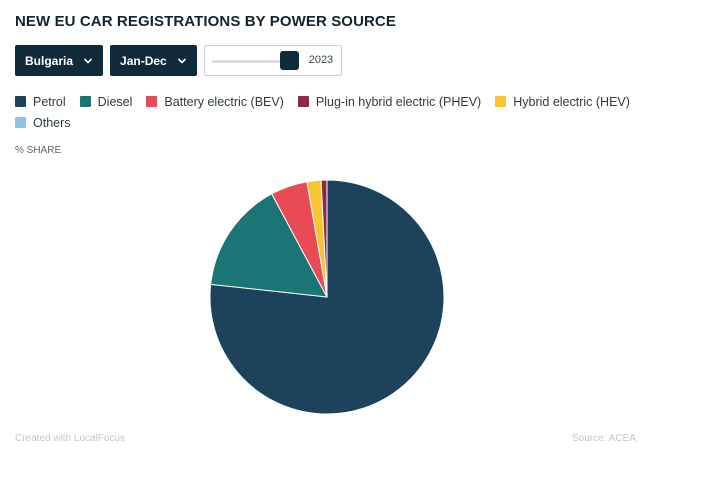 The width and height of the screenshot is (706, 497). I want to click on slider-handle, so click(289, 60).